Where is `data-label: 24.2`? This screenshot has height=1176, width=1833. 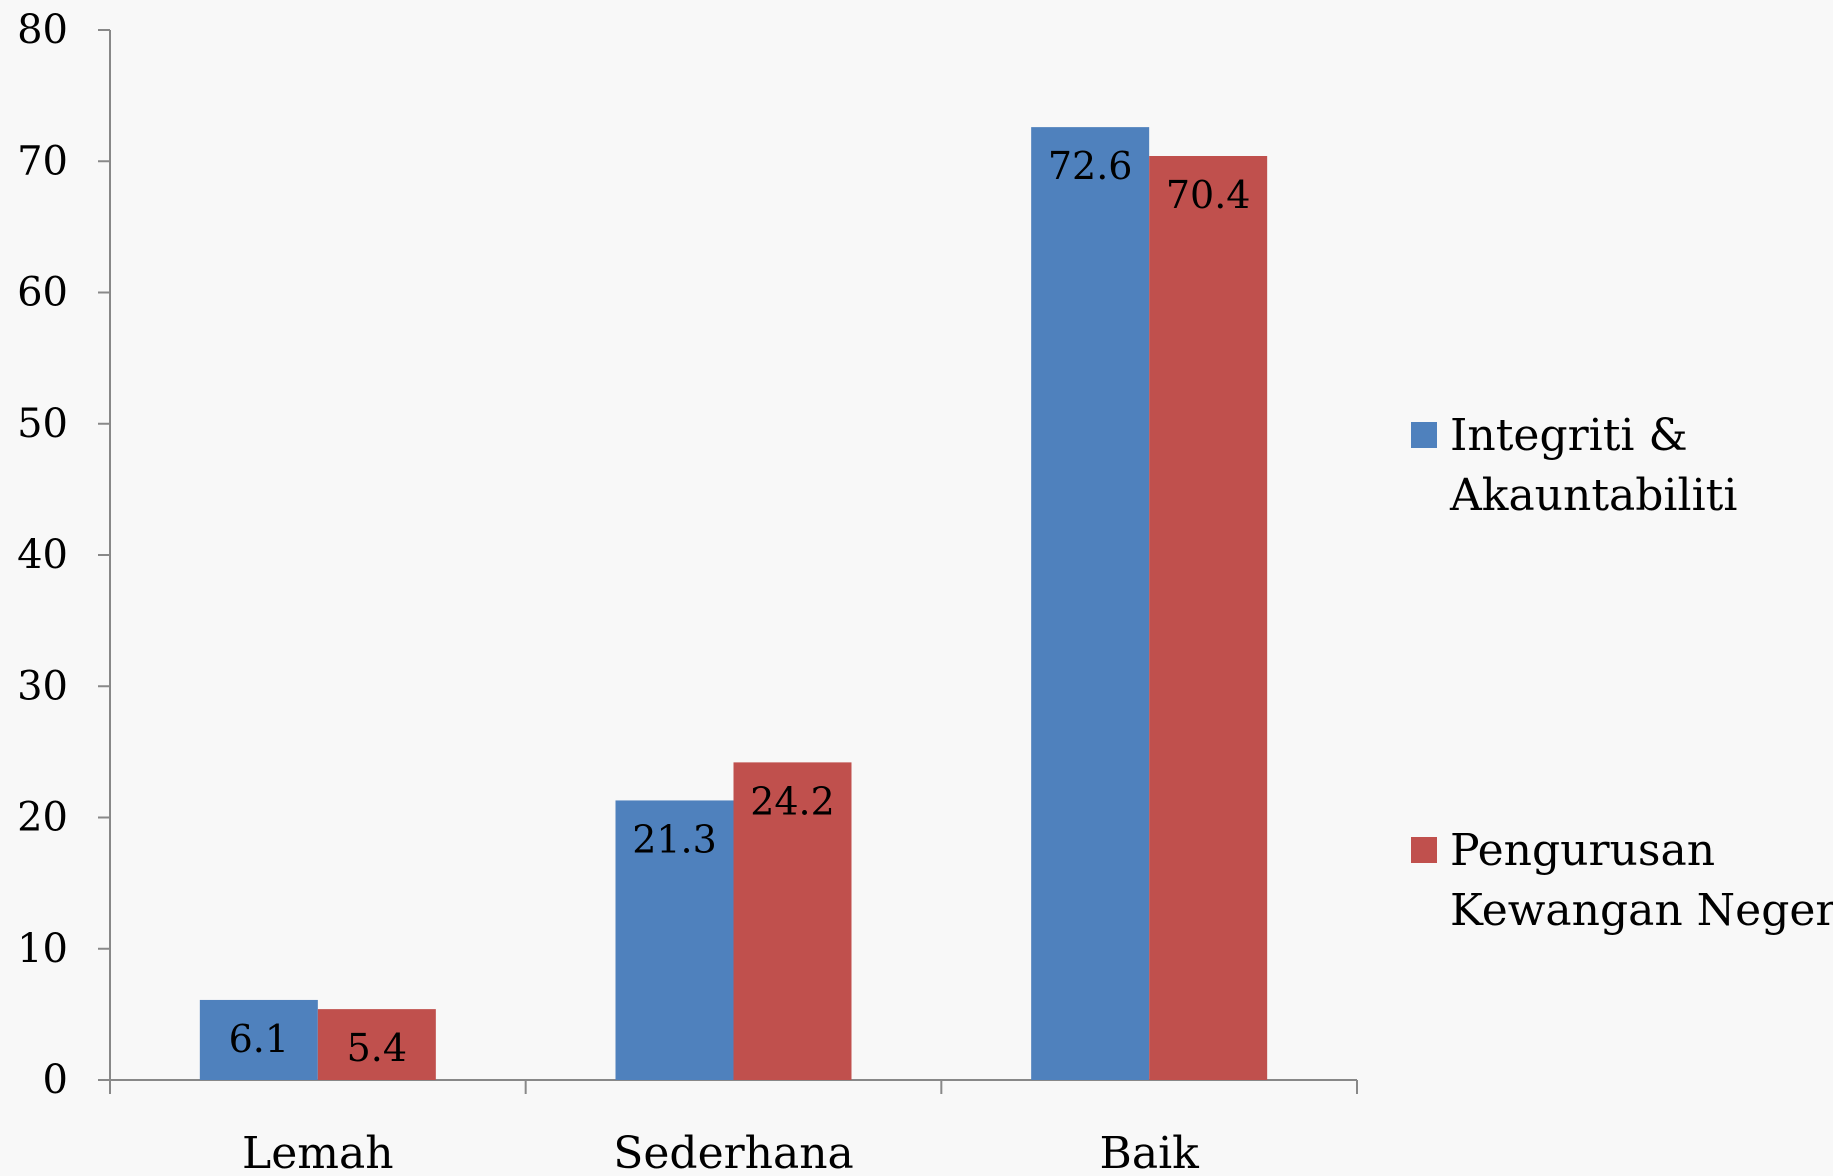 data-label: 24.2 is located at coordinates (792, 801).